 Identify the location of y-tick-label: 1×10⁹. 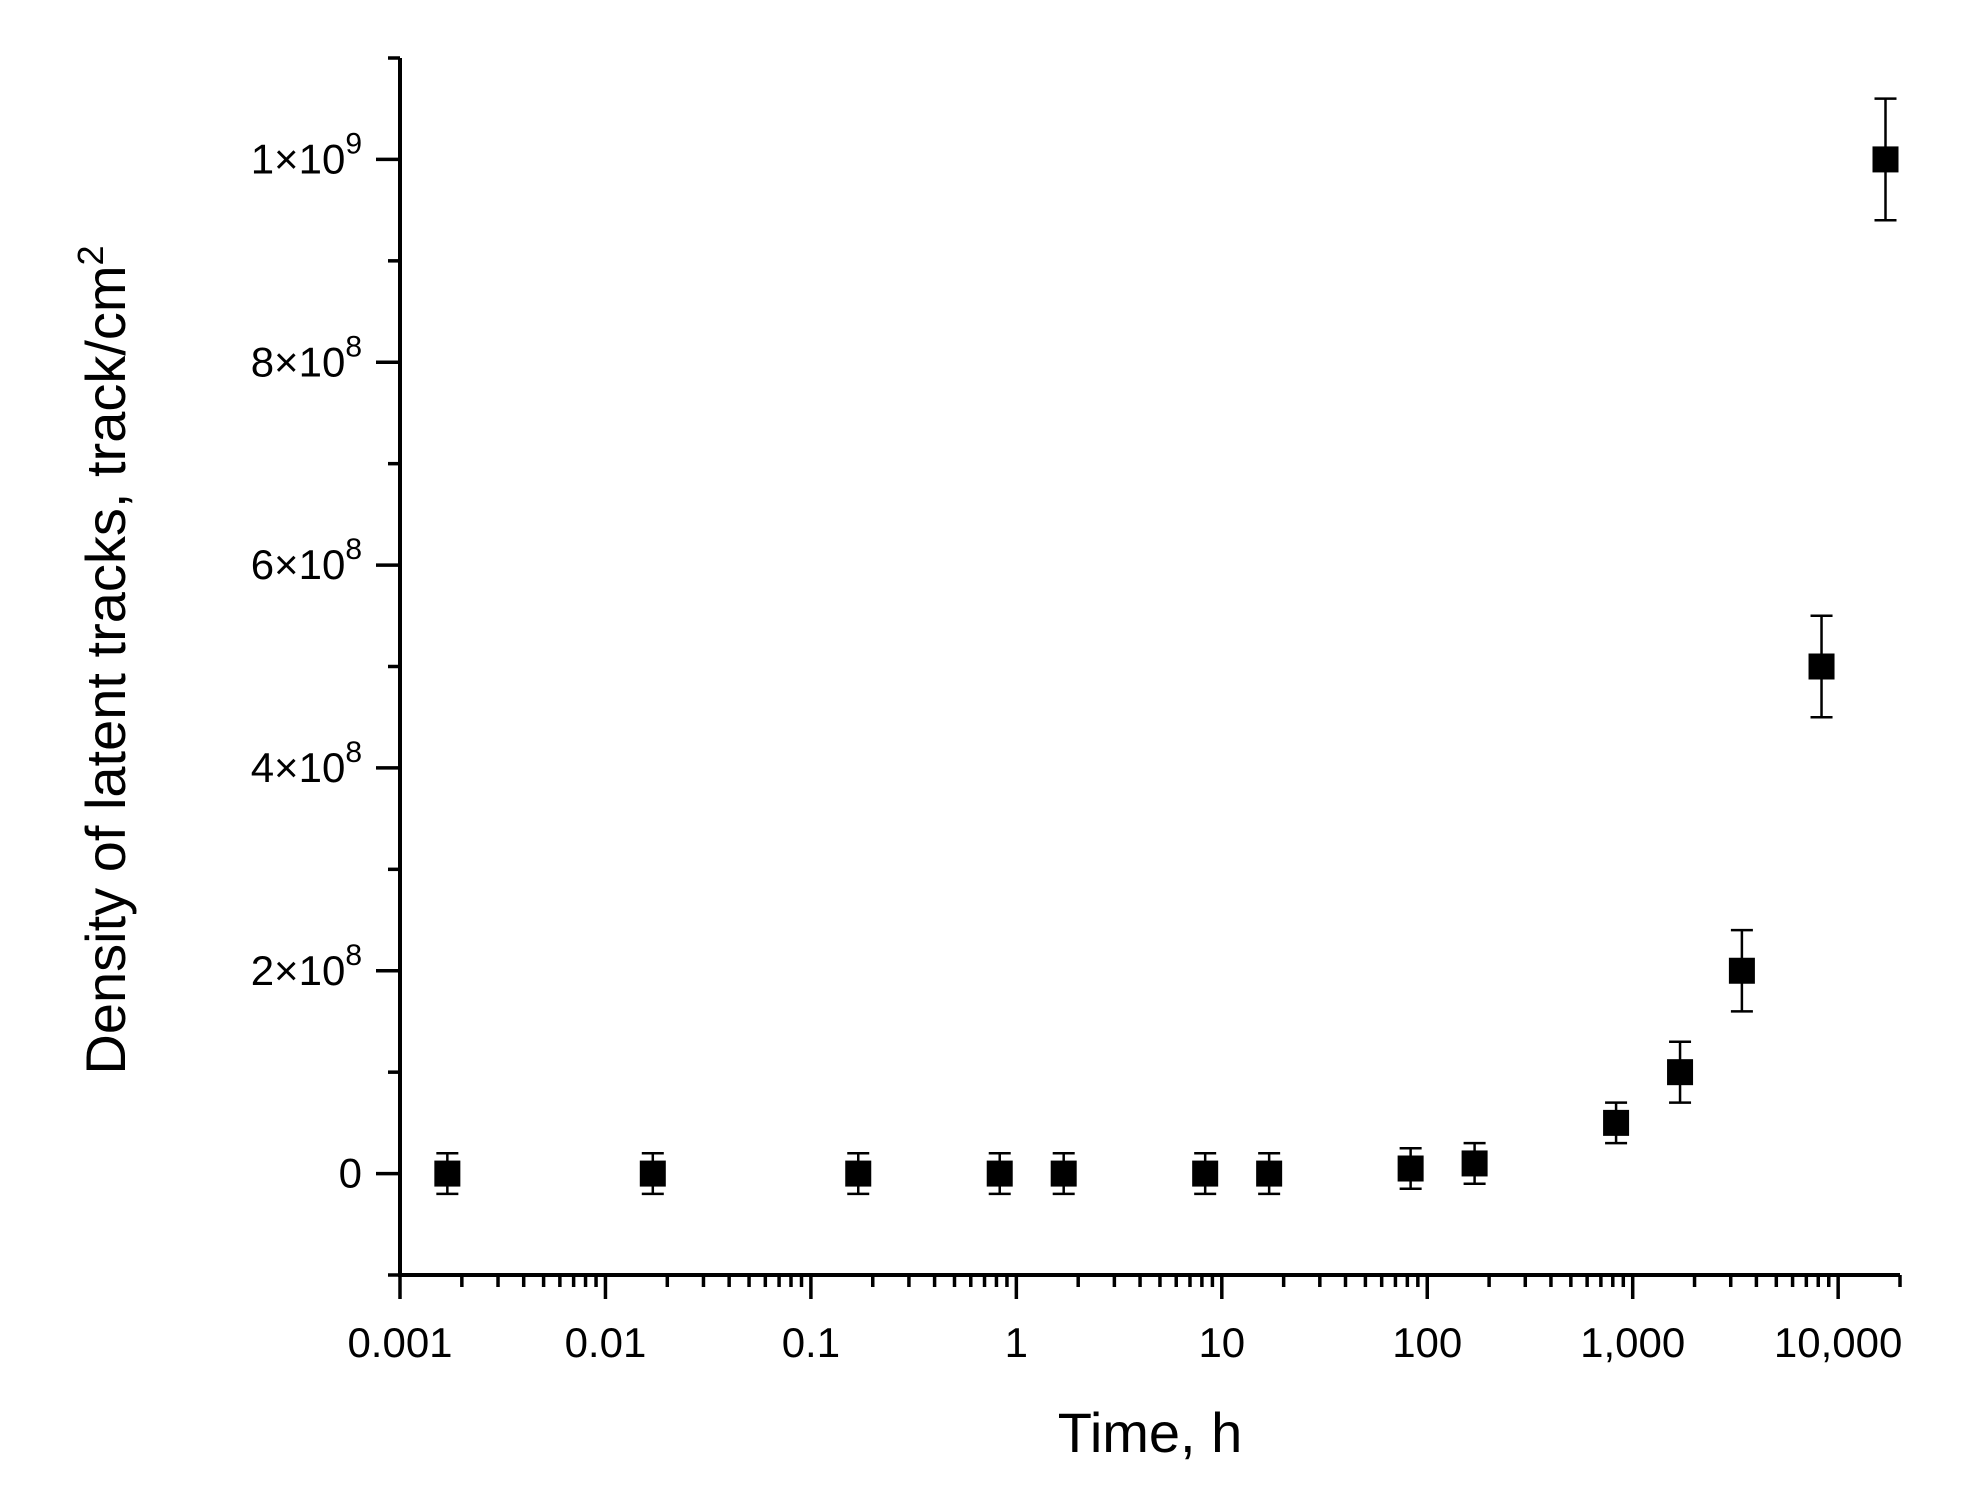
(306, 154).